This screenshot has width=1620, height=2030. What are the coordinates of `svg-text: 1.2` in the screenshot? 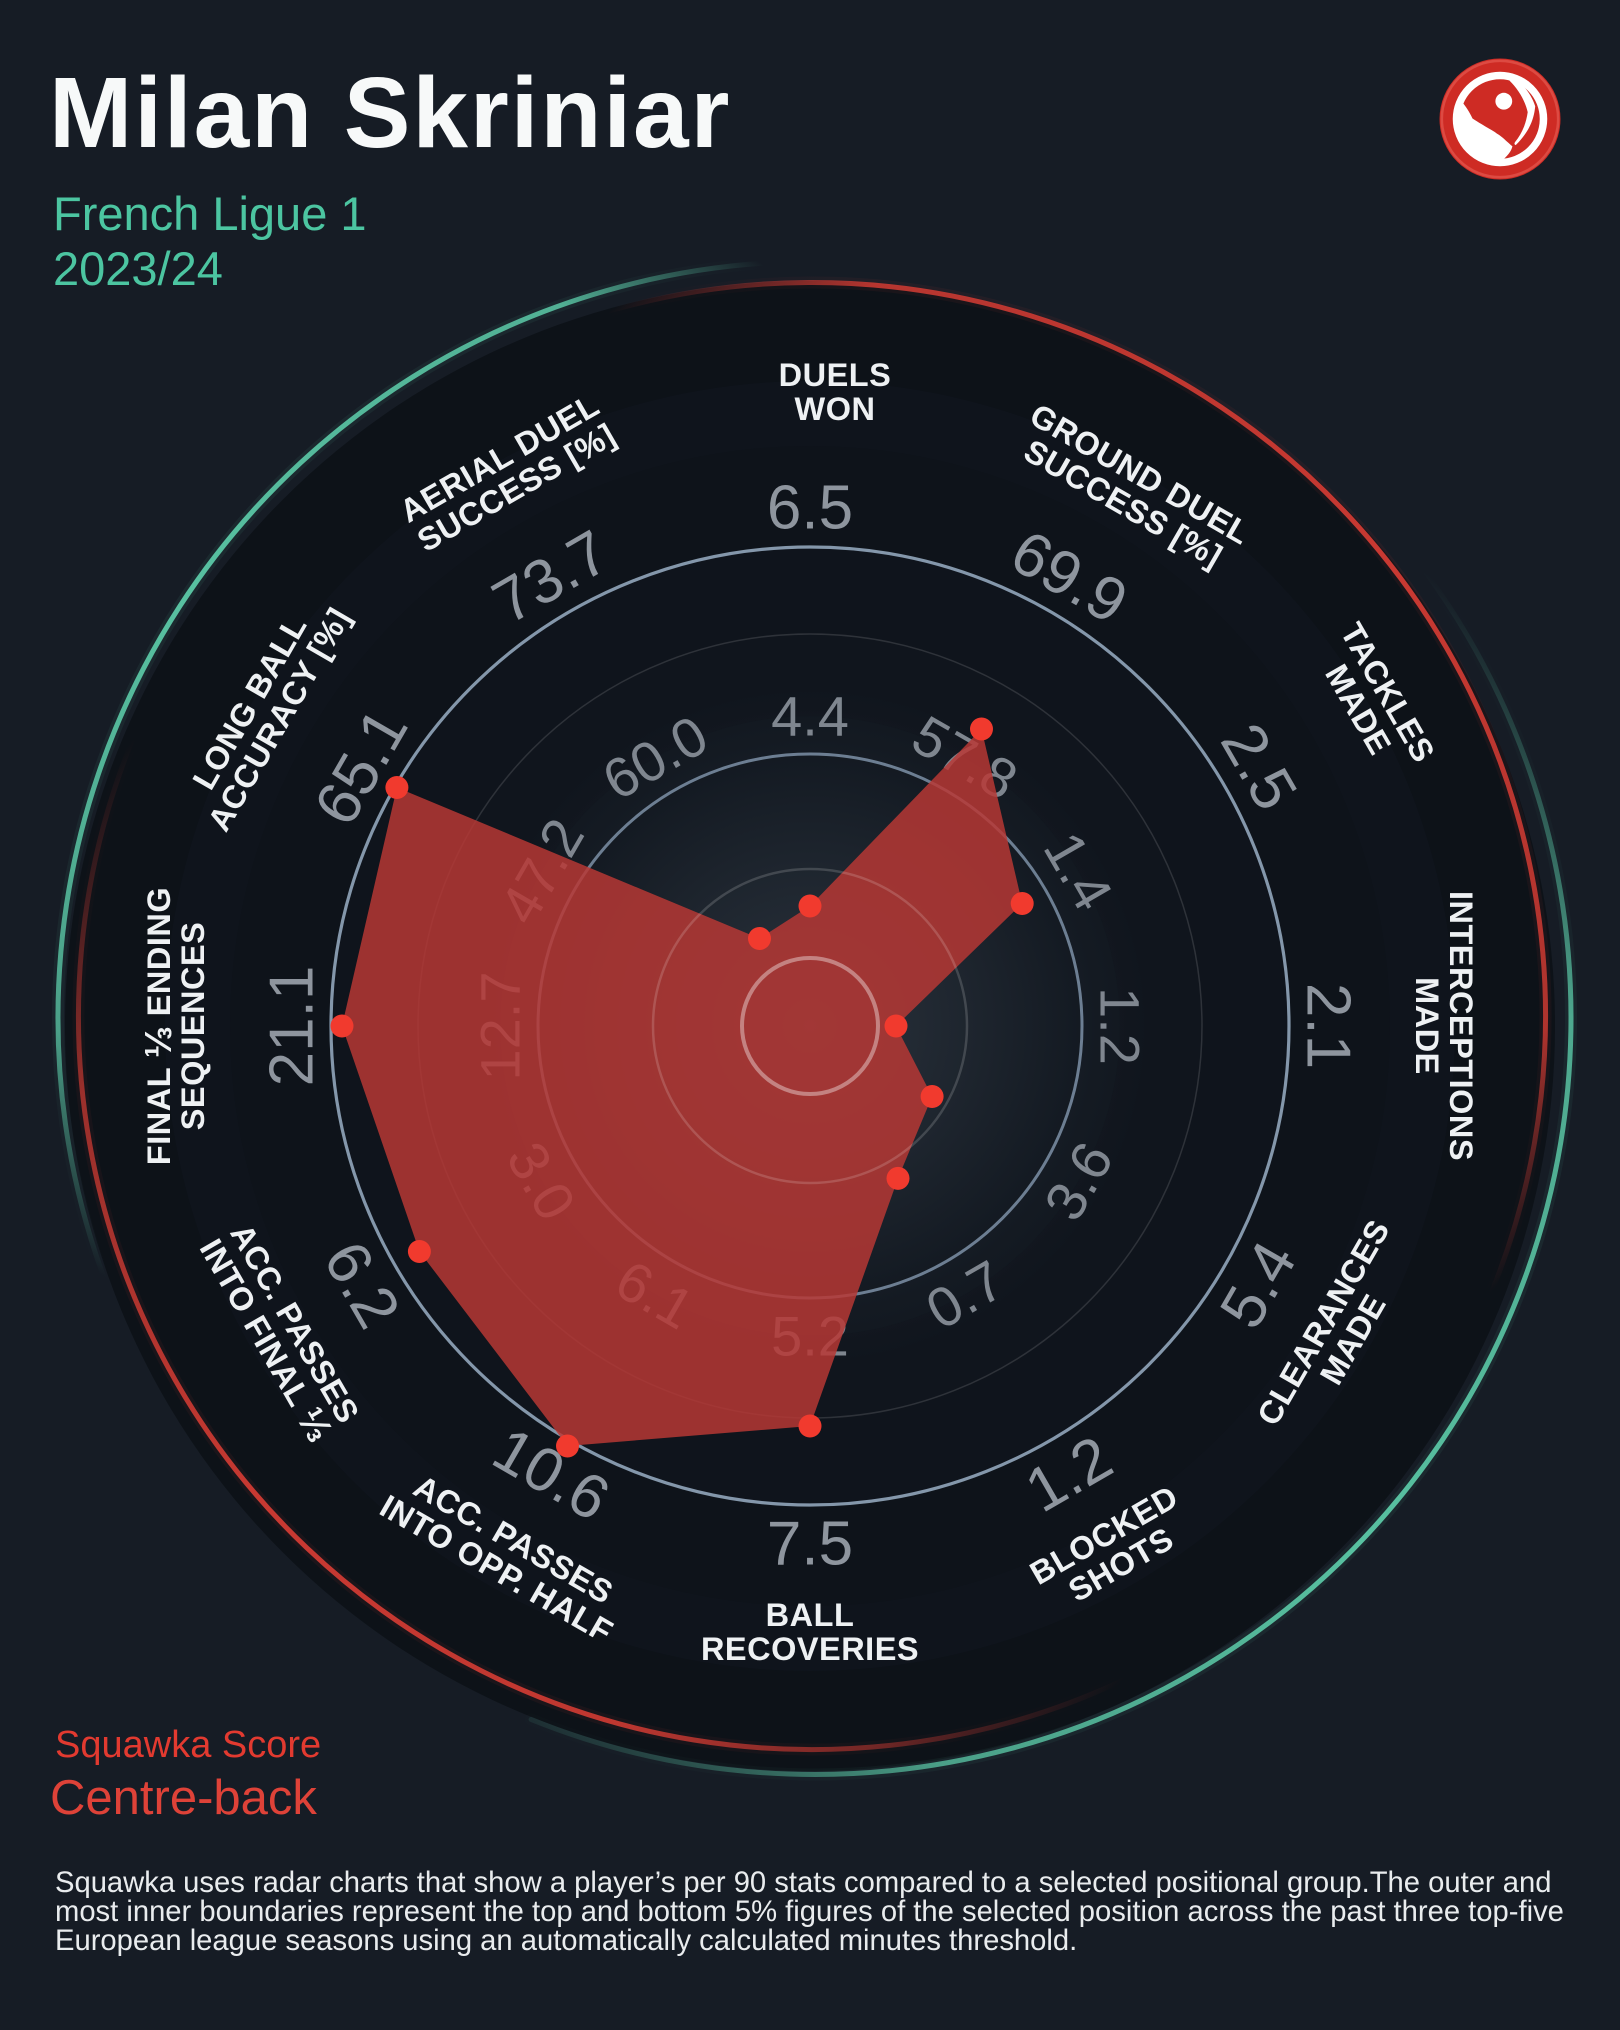 It's located at (1120, 1026).